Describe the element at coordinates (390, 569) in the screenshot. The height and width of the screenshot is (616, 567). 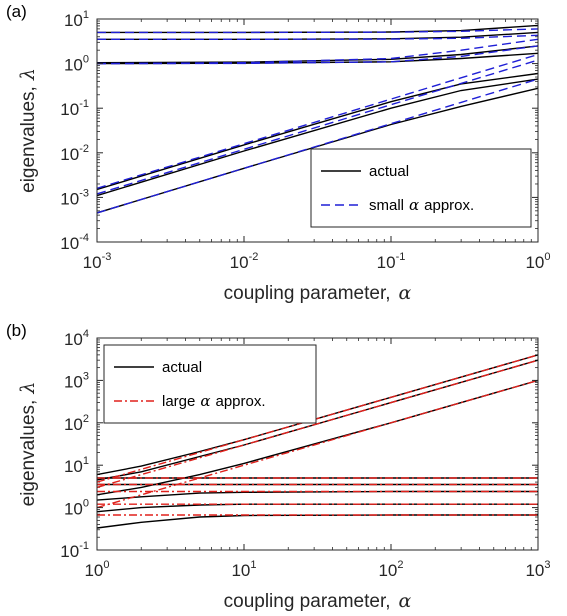
I see `x-tick-label: 10²` at that location.